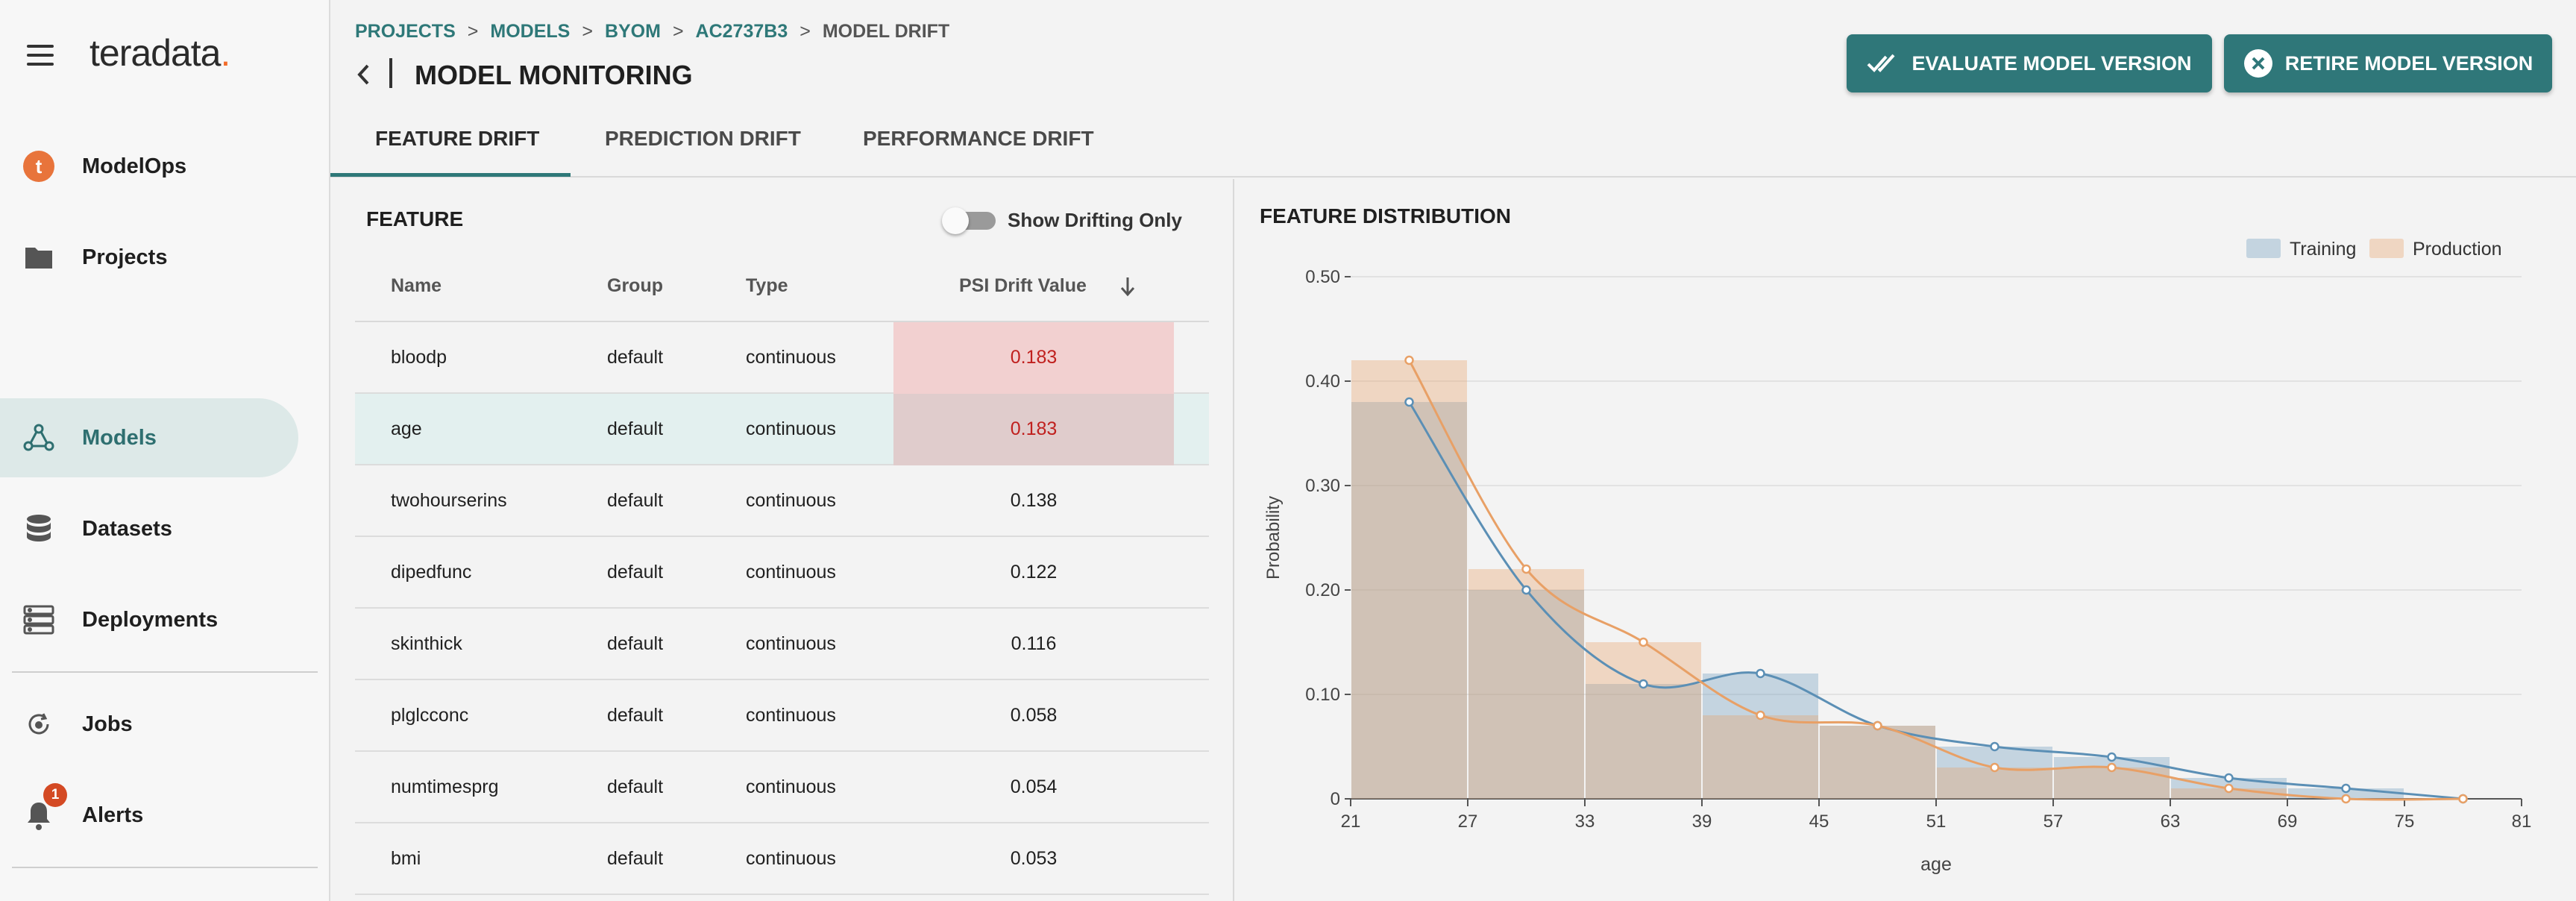  I want to click on feature-name-cell: numtimesprg, so click(445, 786).